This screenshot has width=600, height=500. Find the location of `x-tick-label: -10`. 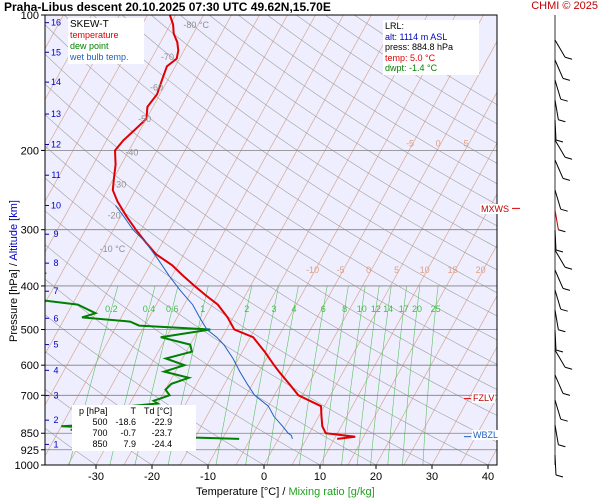

x-tick-label: -10 is located at coordinates (208, 477).